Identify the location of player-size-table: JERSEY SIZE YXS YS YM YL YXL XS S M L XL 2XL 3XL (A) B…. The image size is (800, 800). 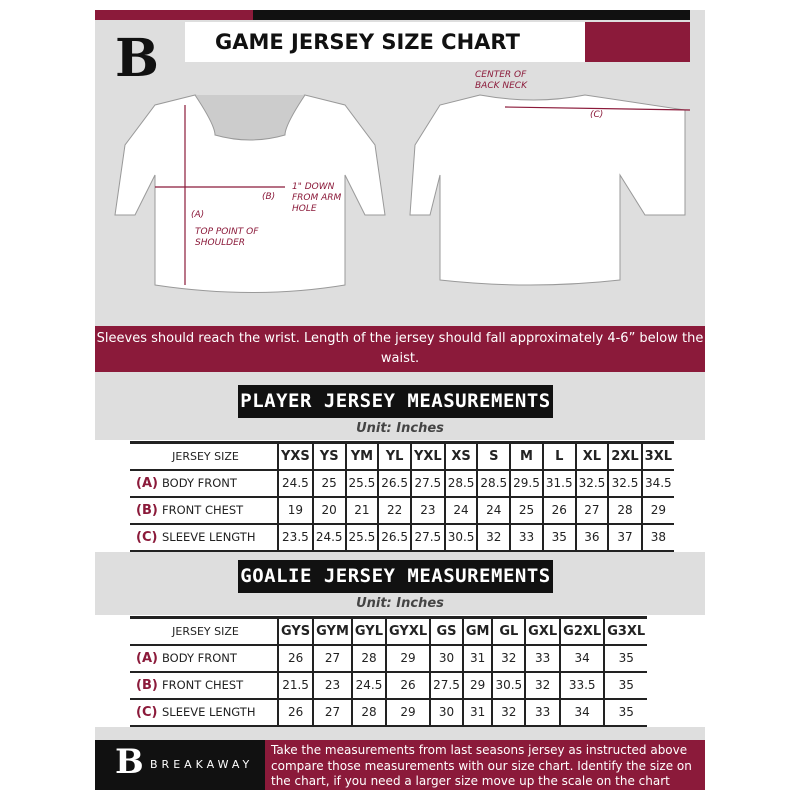
(402, 496).